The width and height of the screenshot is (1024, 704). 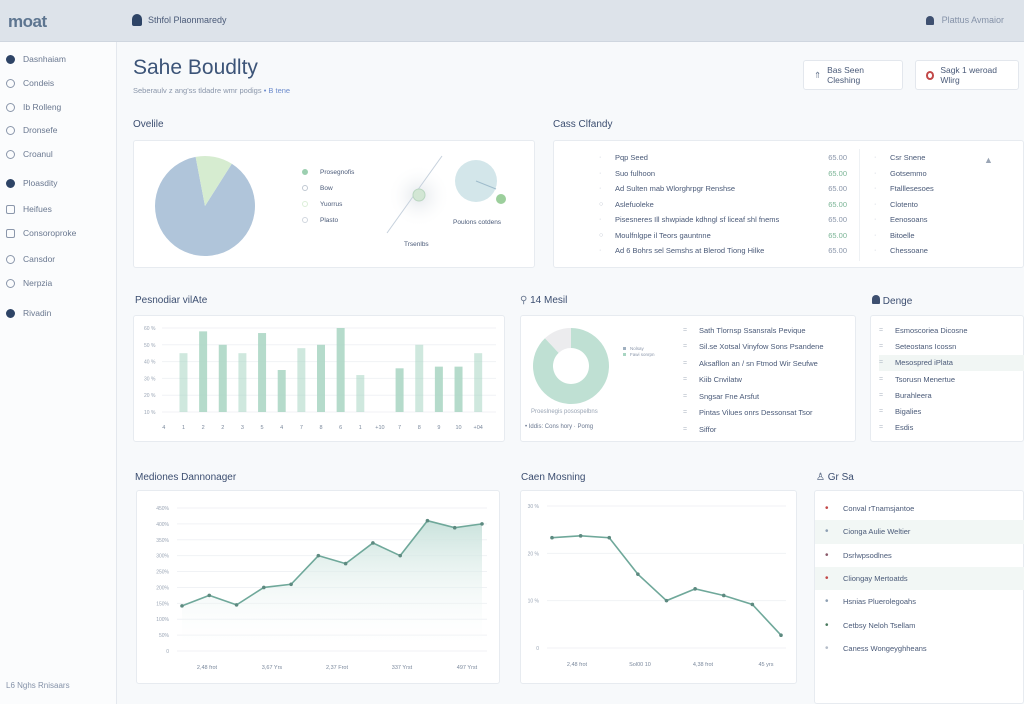 I want to click on sidebar-item: Consoroproke, so click(x=41, y=233).